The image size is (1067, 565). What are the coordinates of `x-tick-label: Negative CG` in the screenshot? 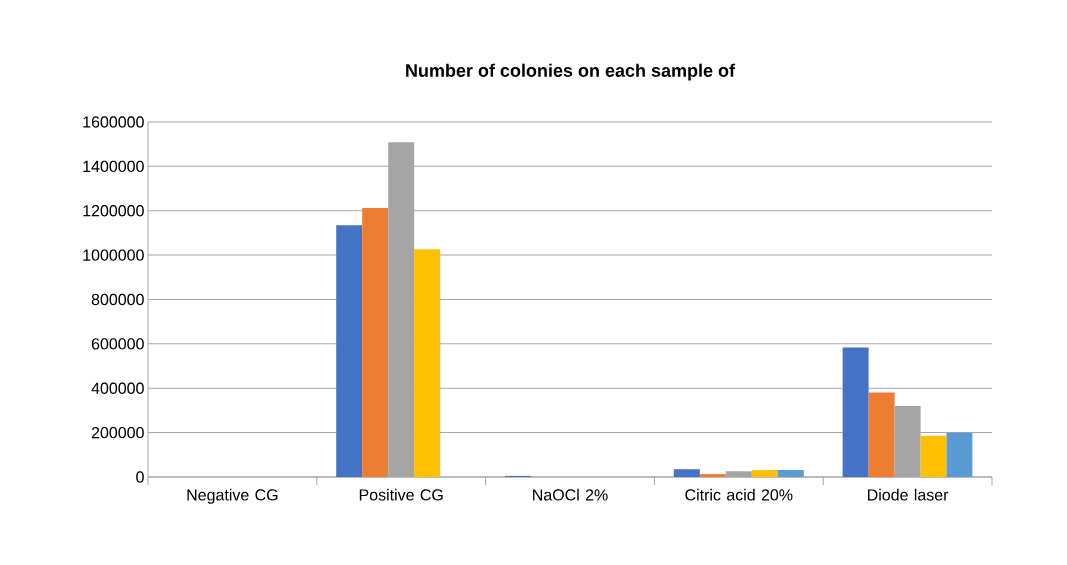 It's located at (232, 496).